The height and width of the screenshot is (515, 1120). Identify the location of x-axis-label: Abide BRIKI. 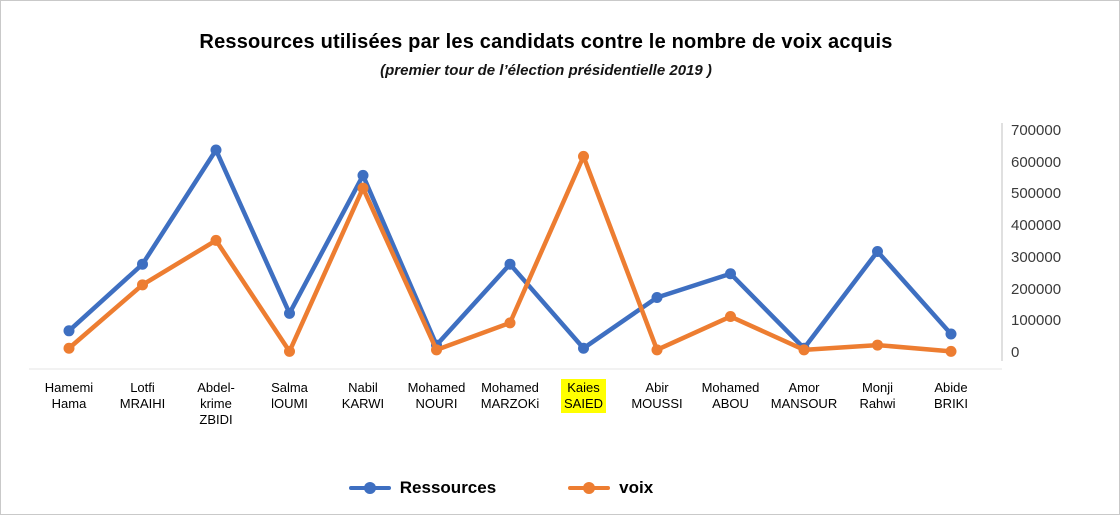
(951, 396).